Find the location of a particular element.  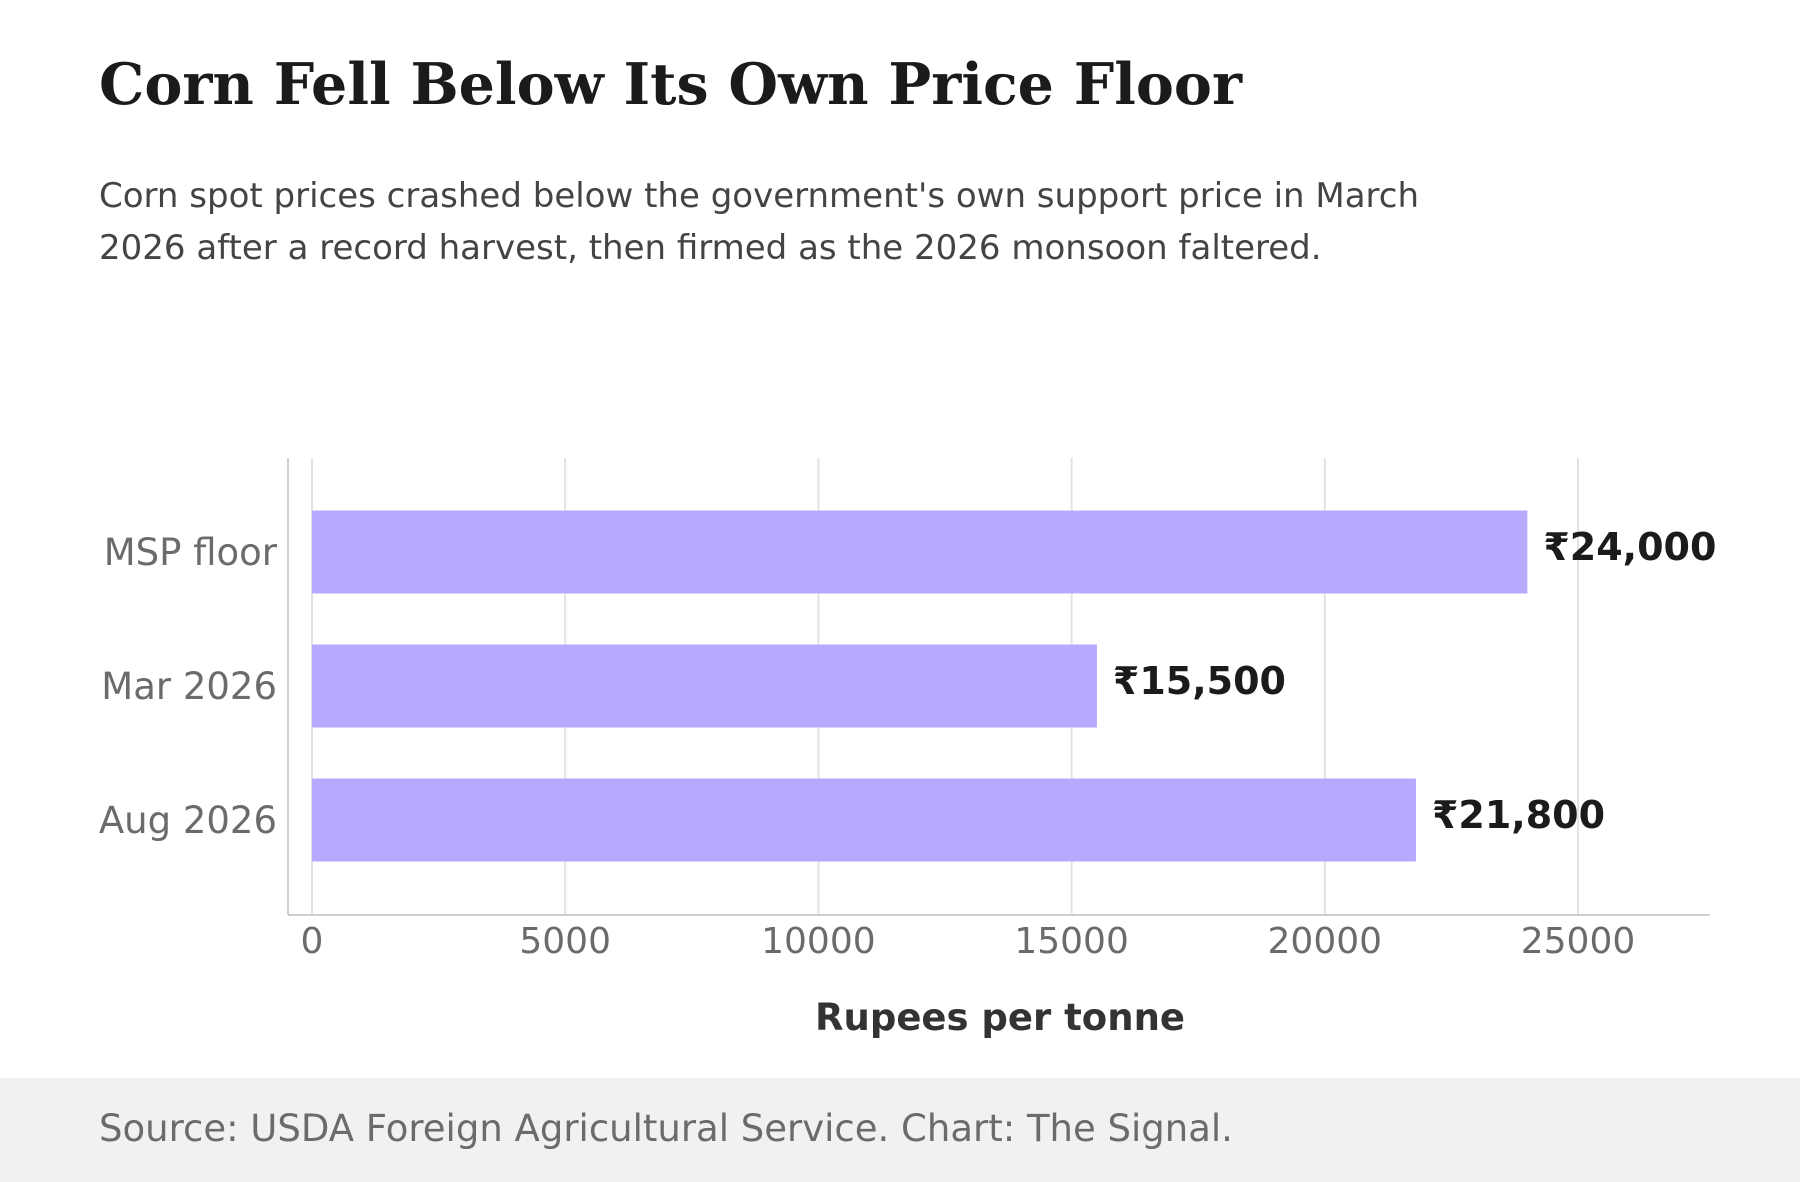

x-tick-label: 10000 is located at coordinates (818, 941).